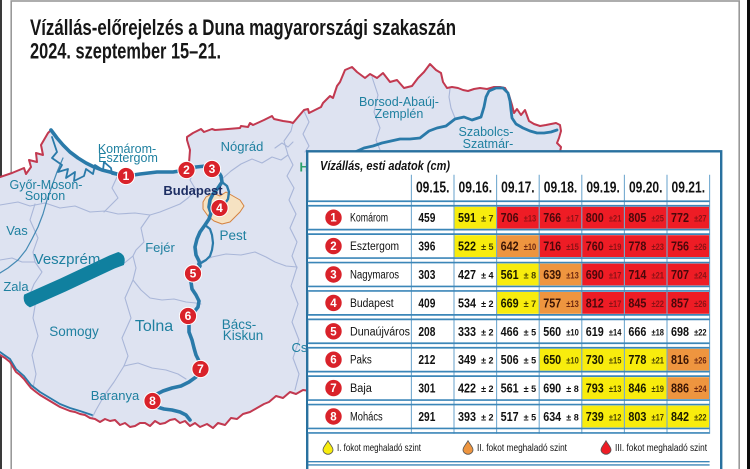  Describe the element at coordinates (700, 361) in the screenshot. I see `svg-text: ±26` at that location.